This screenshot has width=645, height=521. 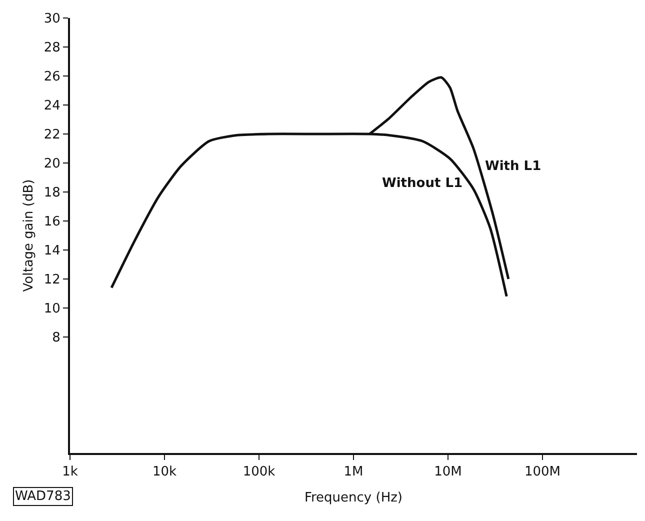 I want to click on y-tick-label: 20, so click(x=52, y=164).